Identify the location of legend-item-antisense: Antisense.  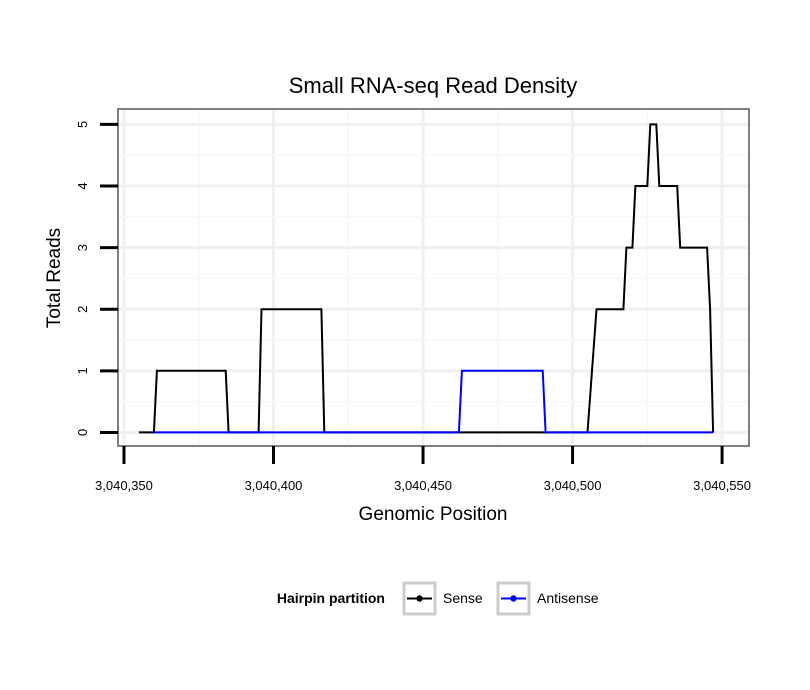
(547, 598).